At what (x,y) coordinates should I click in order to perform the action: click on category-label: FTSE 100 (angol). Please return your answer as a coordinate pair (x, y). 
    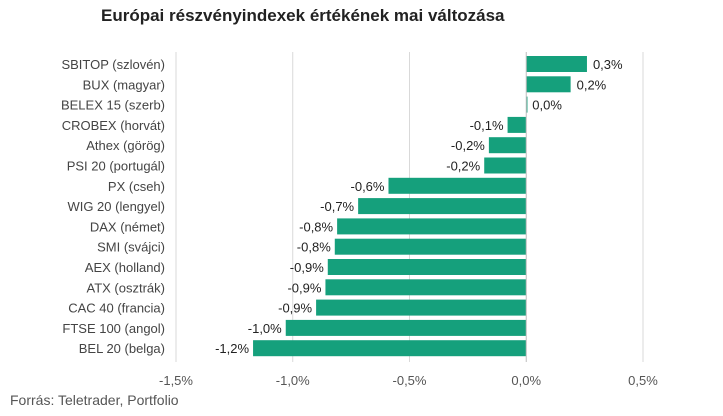
    Looking at the image, I should click on (113, 328).